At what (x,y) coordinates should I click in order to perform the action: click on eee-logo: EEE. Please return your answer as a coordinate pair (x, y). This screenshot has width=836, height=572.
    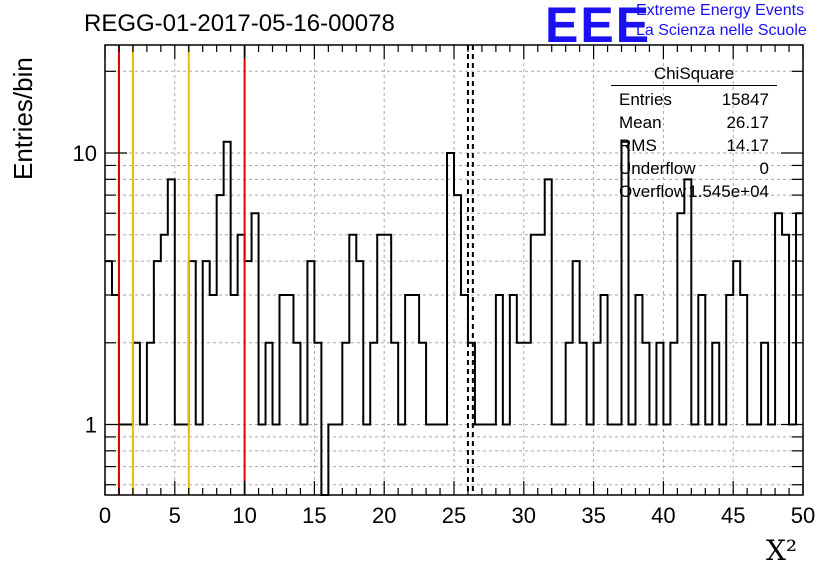
    Looking at the image, I should click on (598, 26).